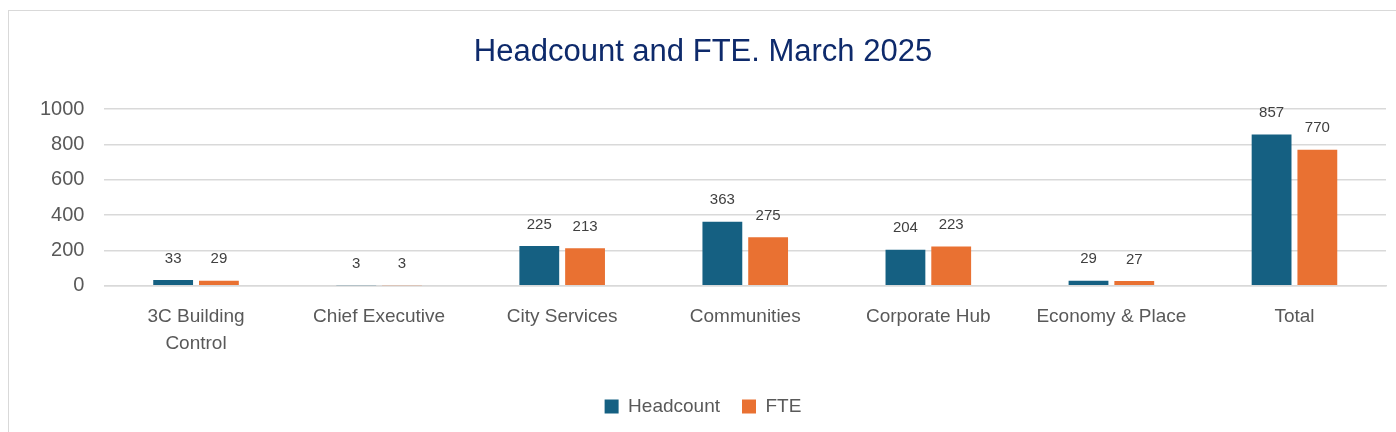  Describe the element at coordinates (1294, 316) in the screenshot. I see `x-tick-label: Total` at that location.